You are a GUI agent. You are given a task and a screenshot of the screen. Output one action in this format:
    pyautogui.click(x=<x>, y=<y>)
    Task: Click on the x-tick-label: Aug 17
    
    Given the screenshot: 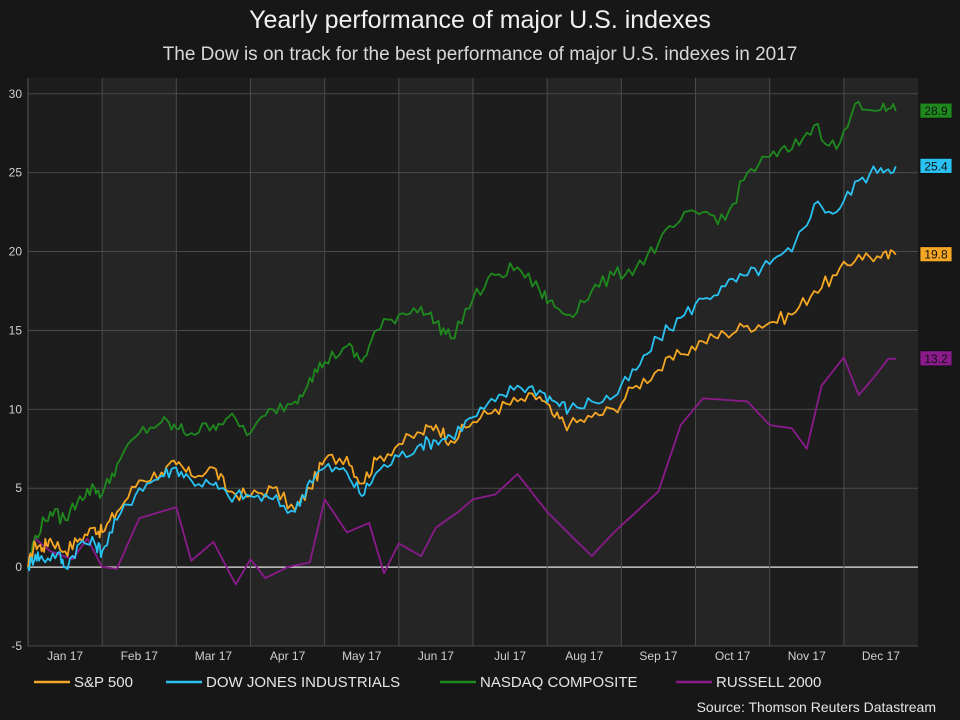 What is the action you would take?
    pyautogui.click(x=584, y=656)
    